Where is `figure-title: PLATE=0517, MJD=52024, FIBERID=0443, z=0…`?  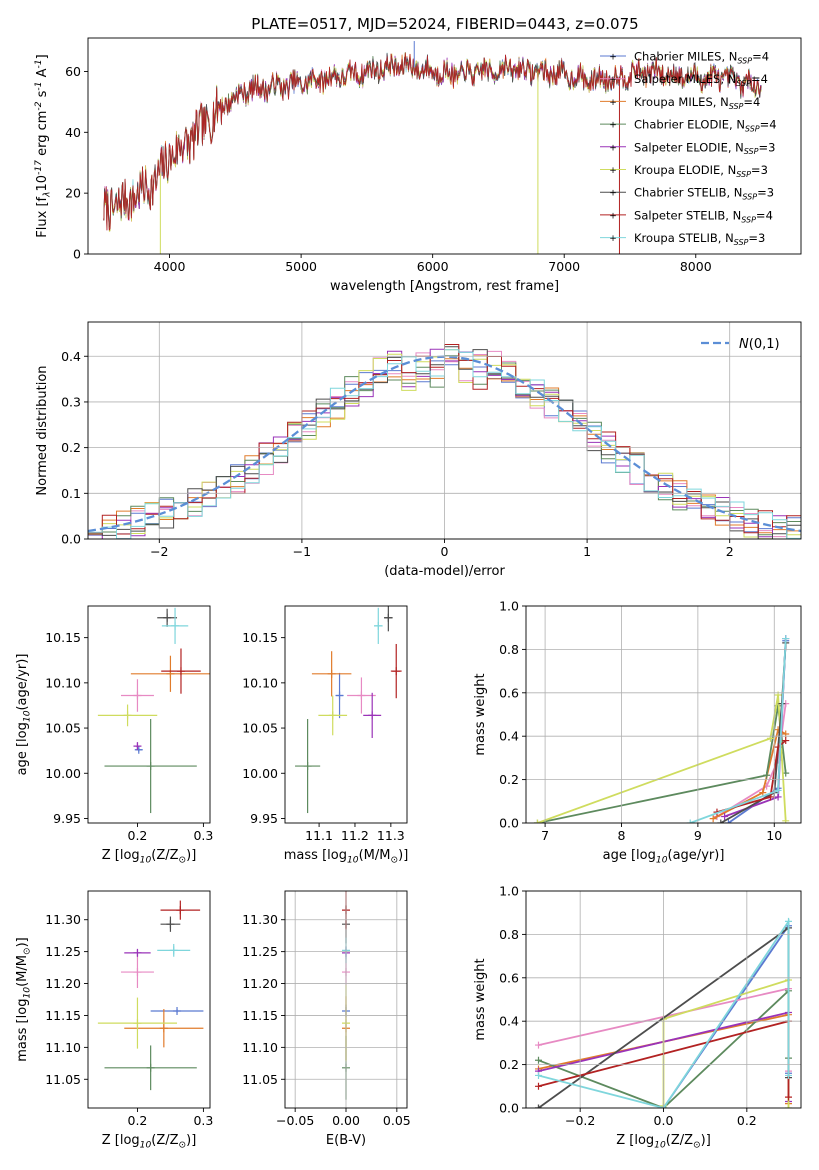 figure-title: PLATE=0517, MJD=52024, FIBERID=0443, z=0… is located at coordinates (444, 24).